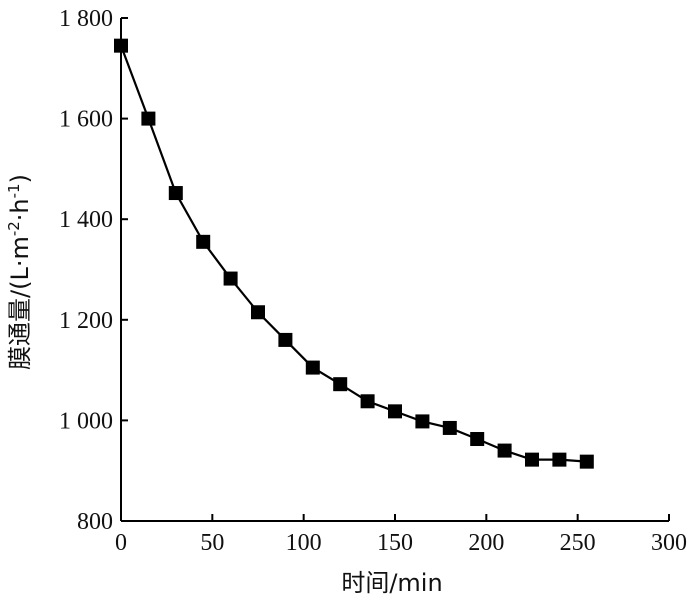 Image resolution: width=700 pixels, height=601 pixels. Describe the element at coordinates (212, 543) in the screenshot. I see `x-tick-label: 50` at that location.